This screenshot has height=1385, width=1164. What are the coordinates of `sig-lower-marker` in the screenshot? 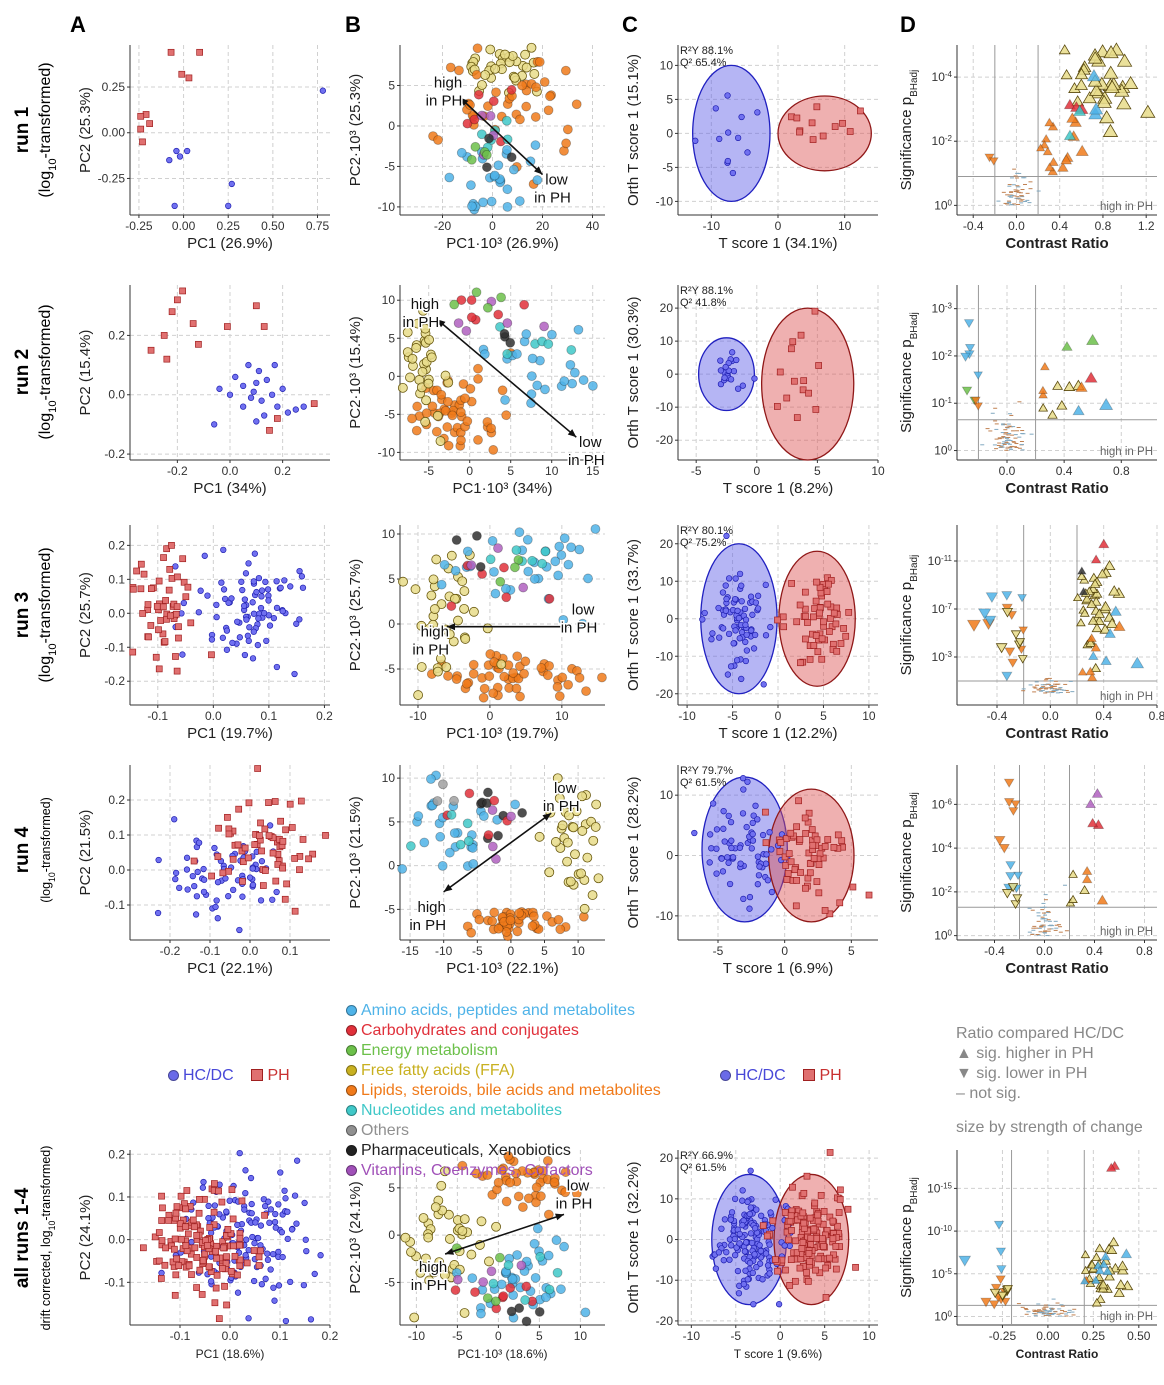 It's located at (1007, 596).